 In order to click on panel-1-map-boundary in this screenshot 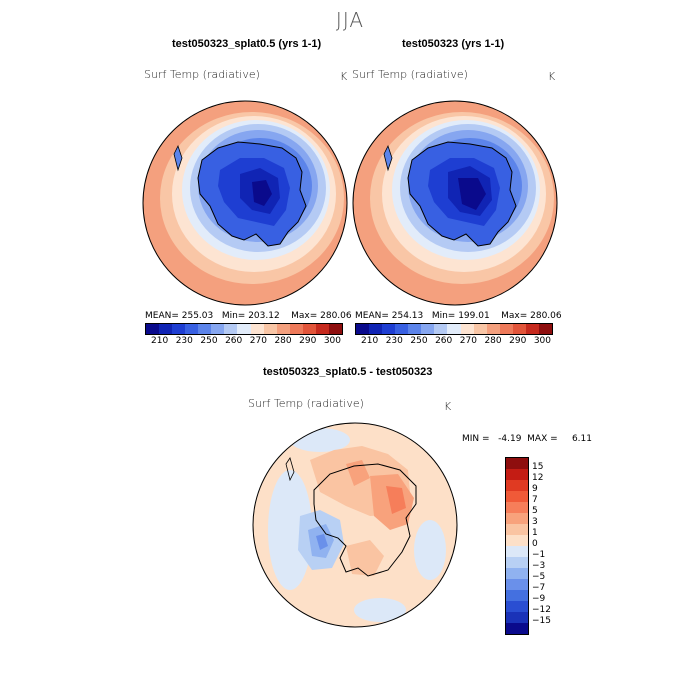, I will do `click(245, 203)`.